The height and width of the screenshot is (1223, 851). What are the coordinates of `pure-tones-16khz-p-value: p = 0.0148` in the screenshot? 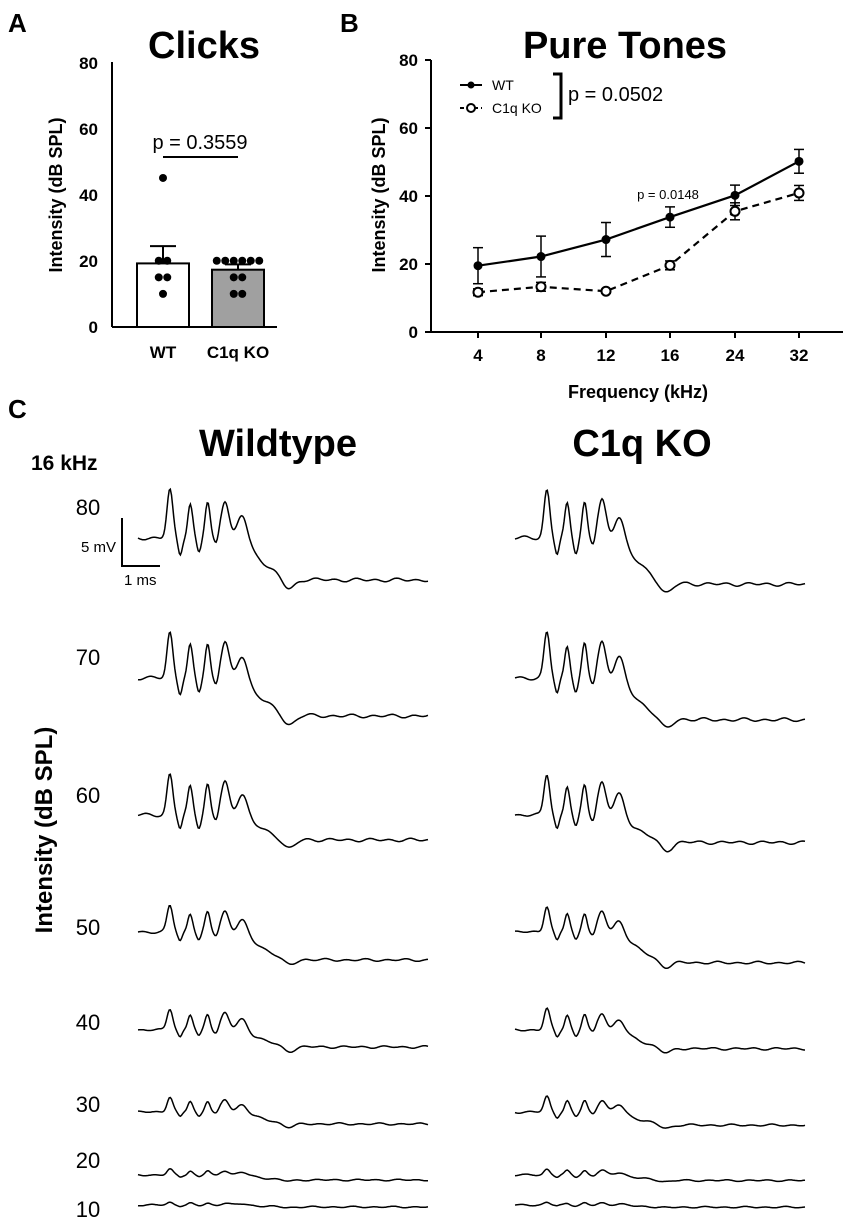 It's located at (668, 194).